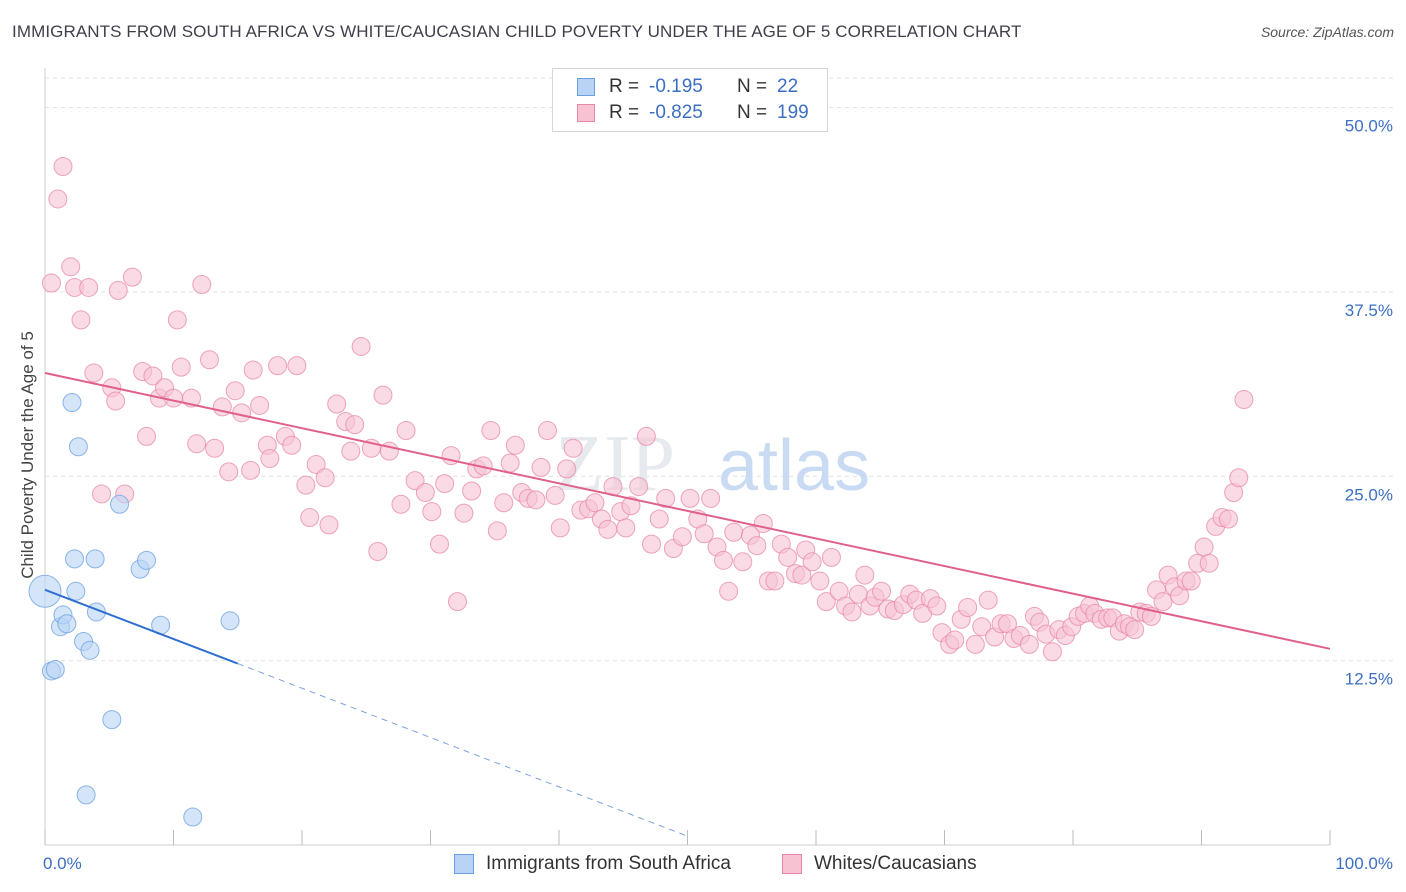 The image size is (1406, 892). Describe the element at coordinates (794, 466) in the screenshot. I see `watermark-atlas: atlas` at that location.